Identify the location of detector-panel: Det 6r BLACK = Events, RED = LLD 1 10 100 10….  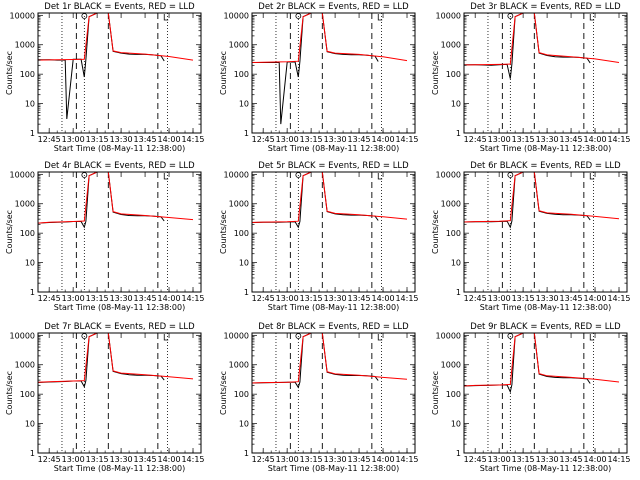
(531, 236).